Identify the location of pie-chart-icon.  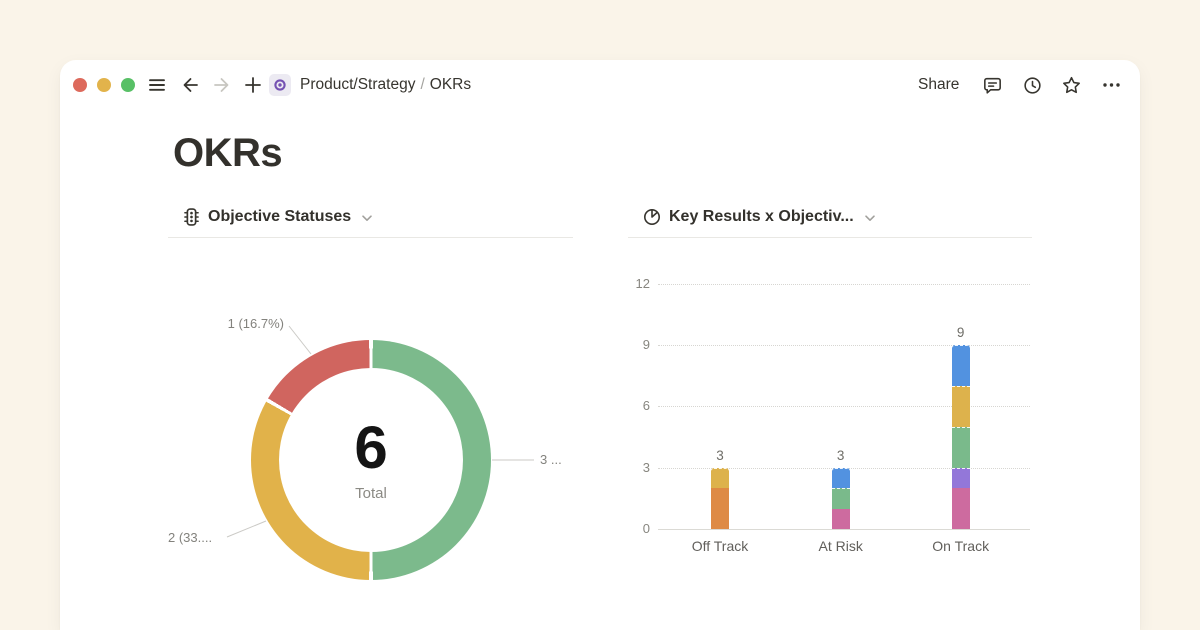
(652, 217).